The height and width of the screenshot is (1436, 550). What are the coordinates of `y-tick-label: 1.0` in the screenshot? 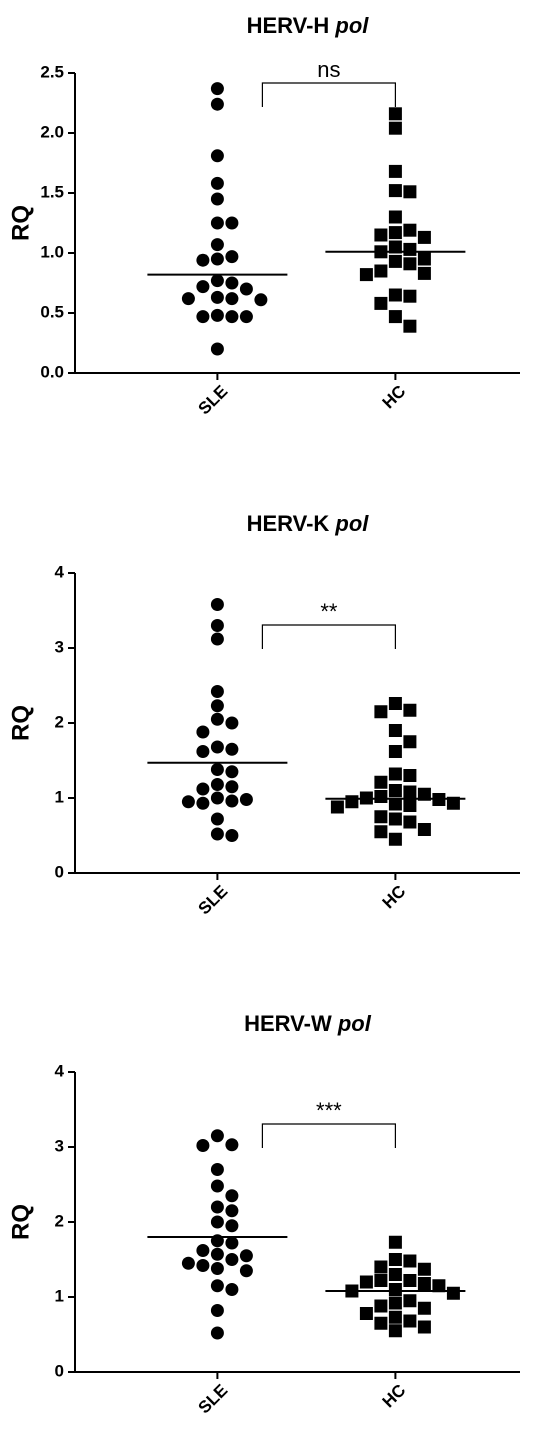 It's located at (52, 251).